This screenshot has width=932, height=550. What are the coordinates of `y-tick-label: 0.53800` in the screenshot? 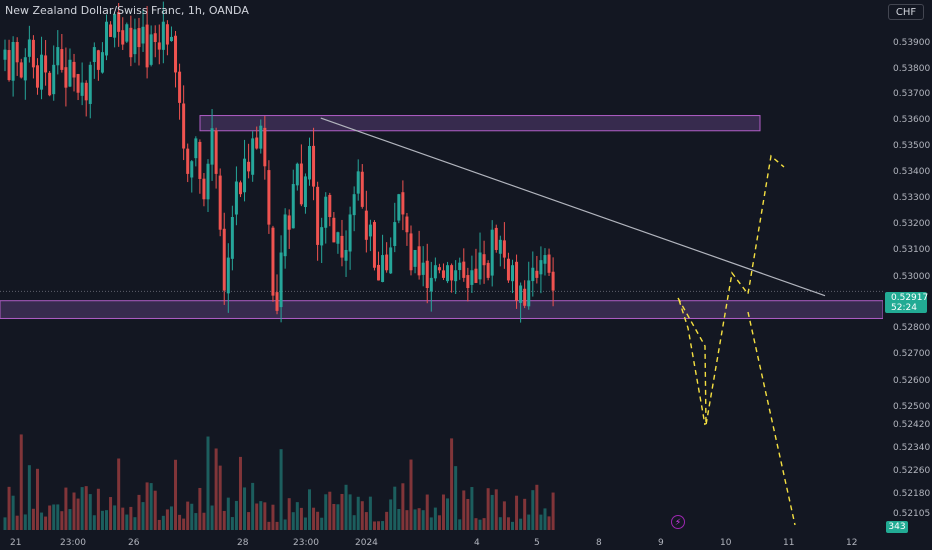 It's located at (911, 69).